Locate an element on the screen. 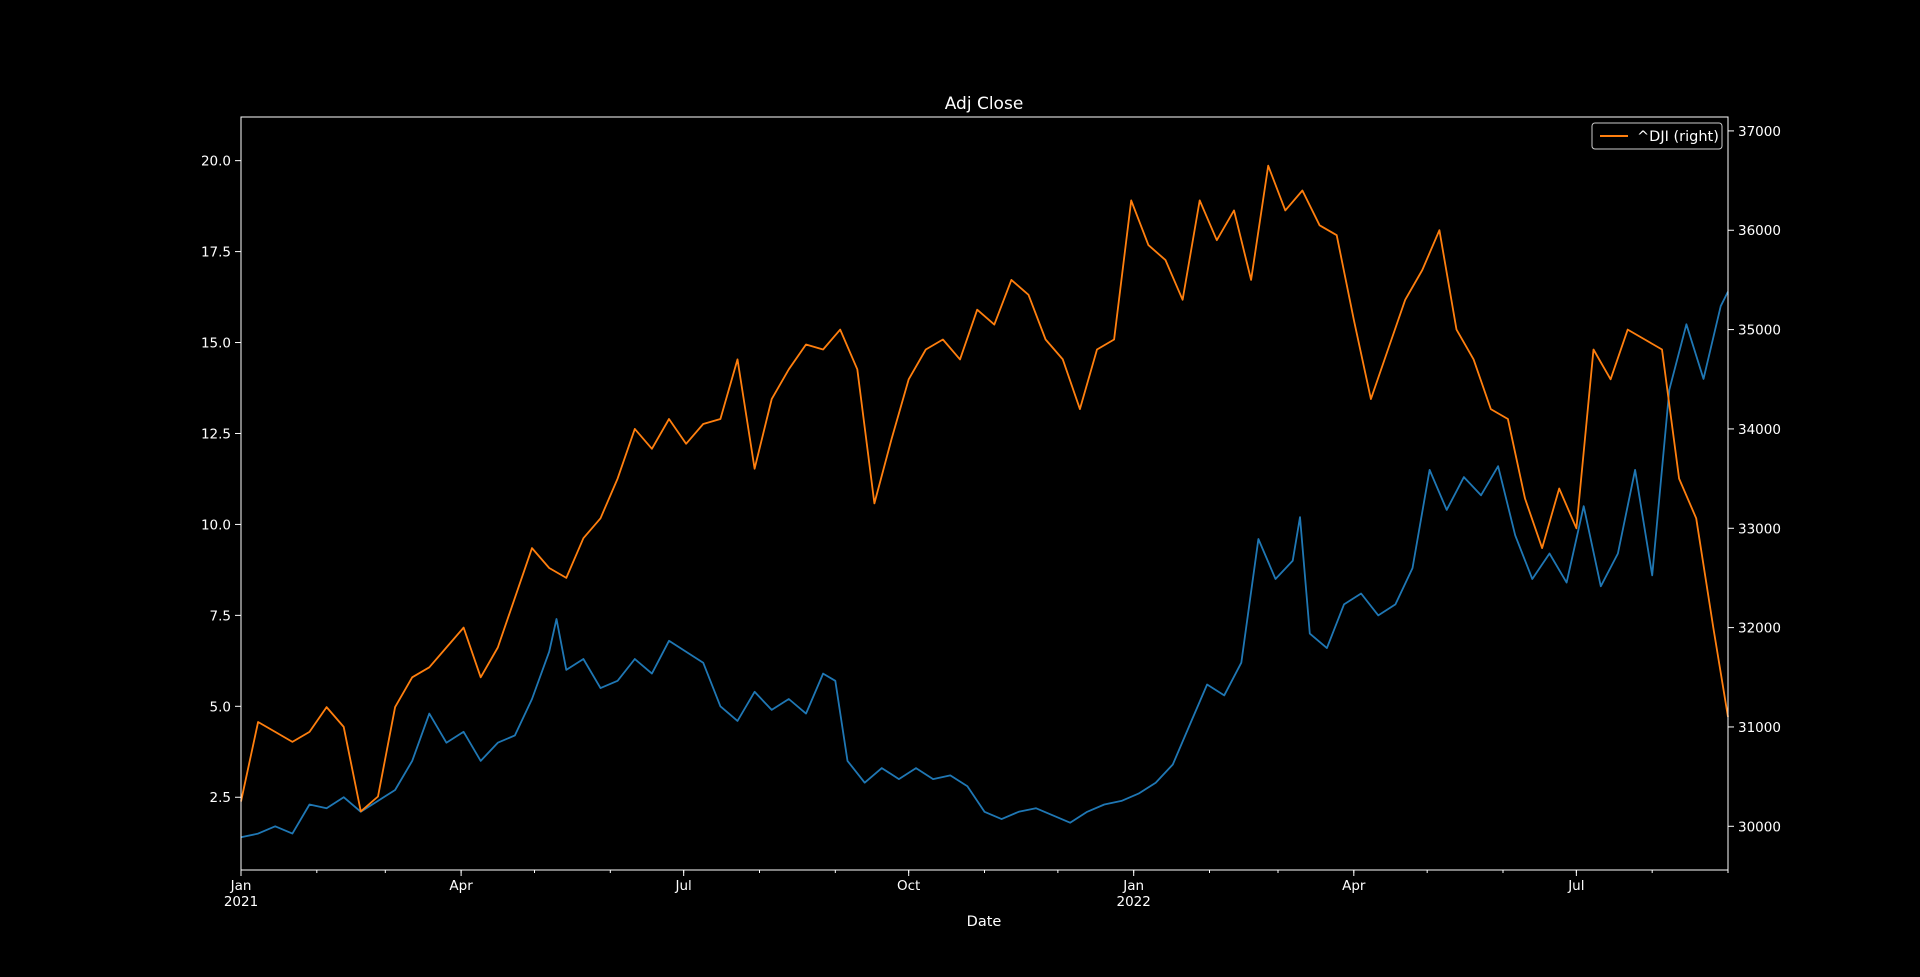 The width and height of the screenshot is (1920, 977). legend: ^DJI (right) is located at coordinates (1657, 136).